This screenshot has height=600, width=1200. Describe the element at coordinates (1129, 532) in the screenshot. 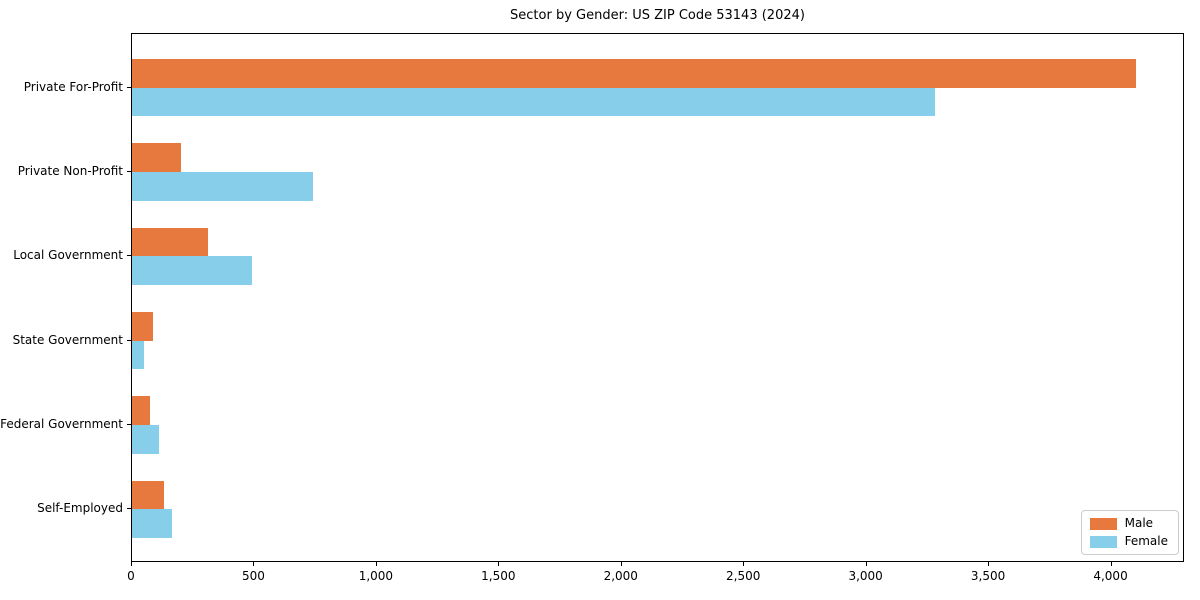

I see `legend: Male Female` at that location.